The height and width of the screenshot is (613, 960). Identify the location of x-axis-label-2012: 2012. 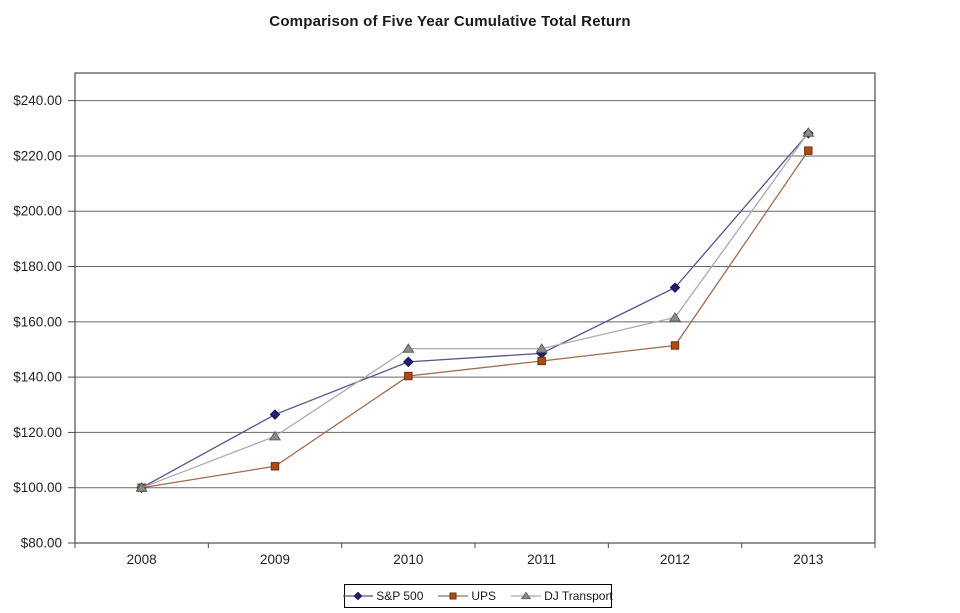
(675, 559).